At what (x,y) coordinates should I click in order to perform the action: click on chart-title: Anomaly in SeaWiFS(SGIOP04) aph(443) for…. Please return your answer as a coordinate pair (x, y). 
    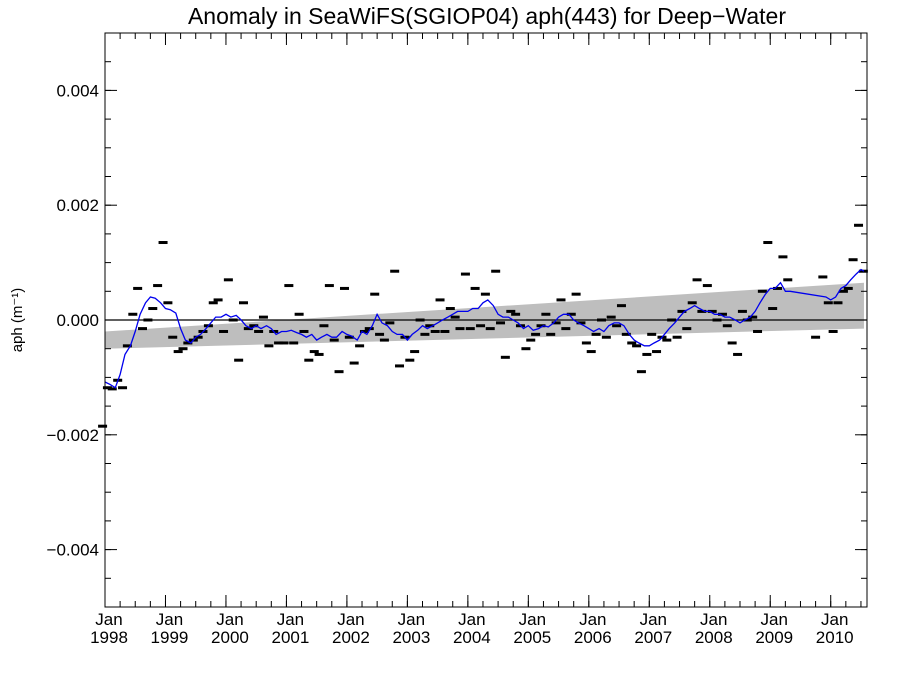
    Looking at the image, I should click on (487, 16).